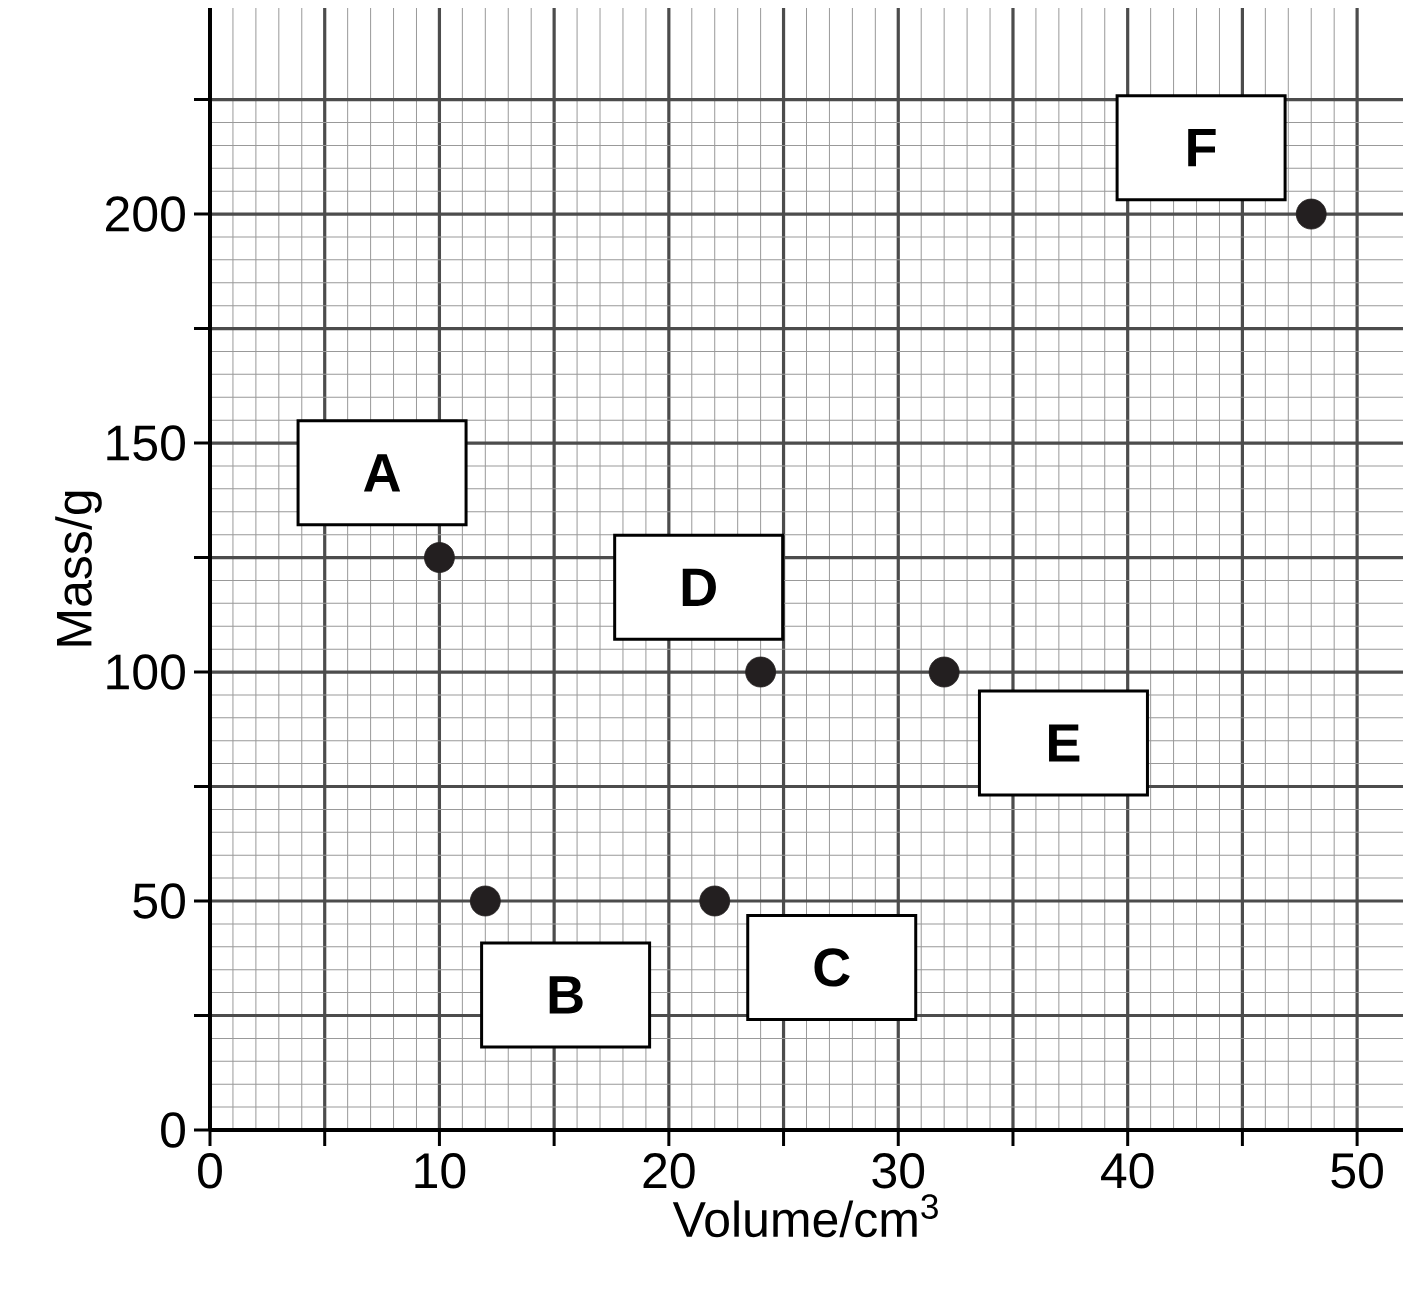 The image size is (1415, 1290). I want to click on annotation: B, so click(566, 995).